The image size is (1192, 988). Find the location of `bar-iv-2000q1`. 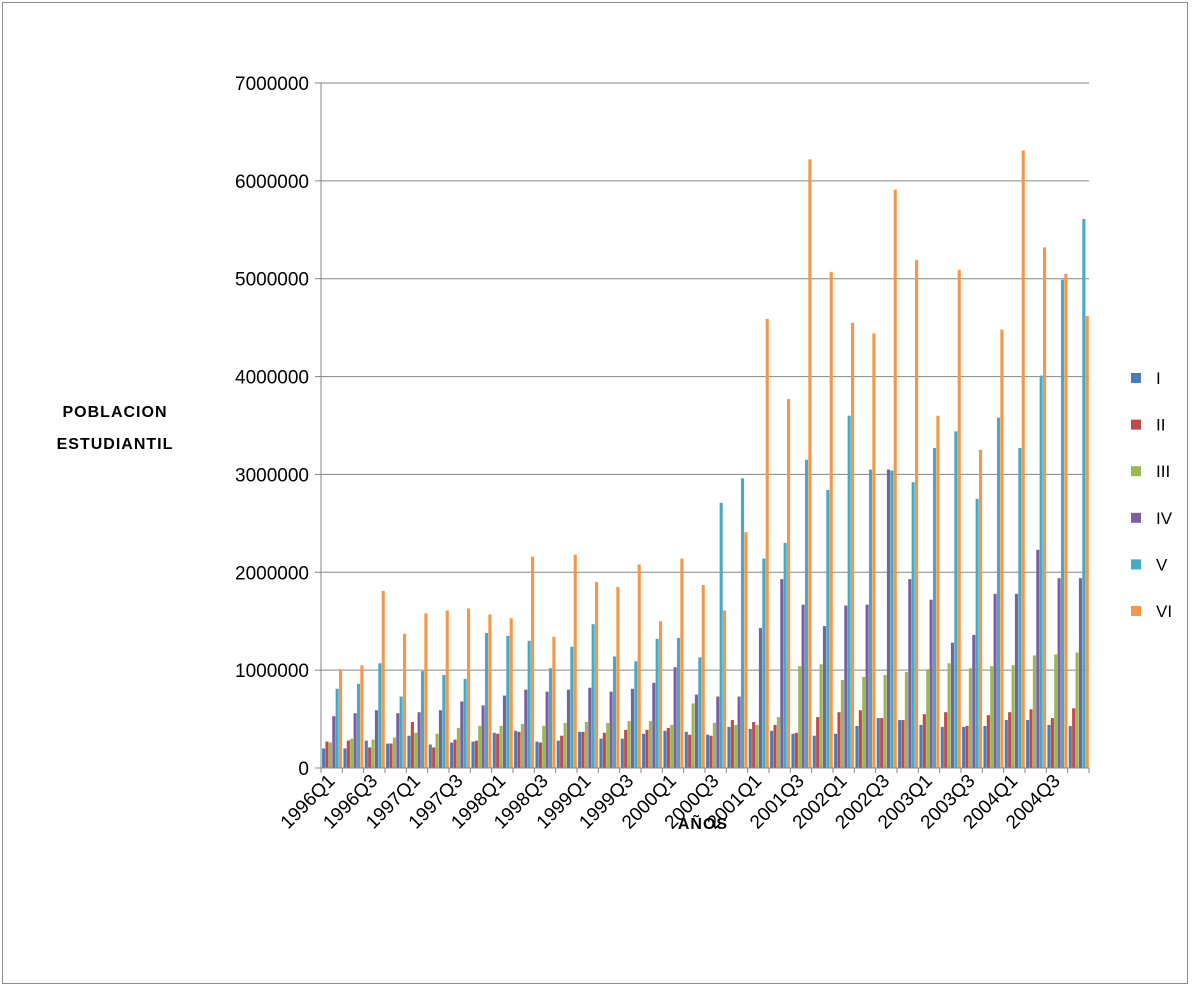

bar-iv-2000q1 is located at coordinates (675, 717).